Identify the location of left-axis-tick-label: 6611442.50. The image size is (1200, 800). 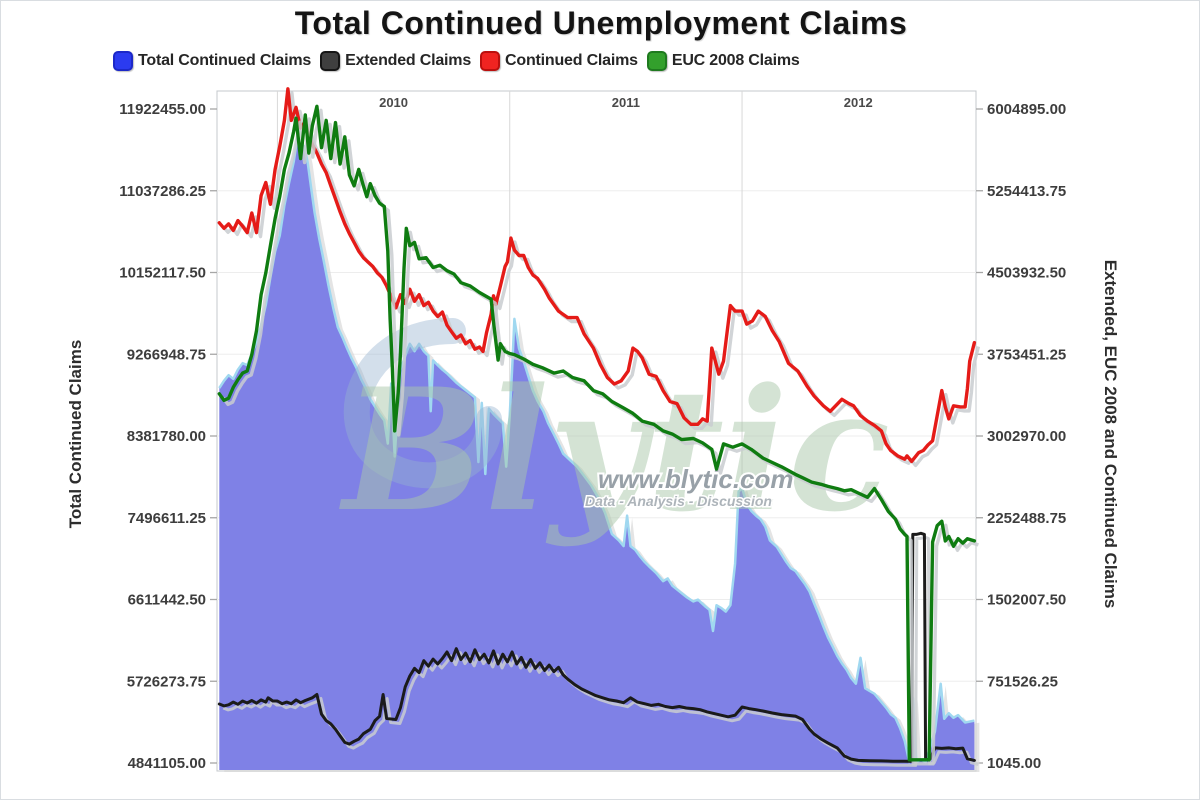
(167, 600).